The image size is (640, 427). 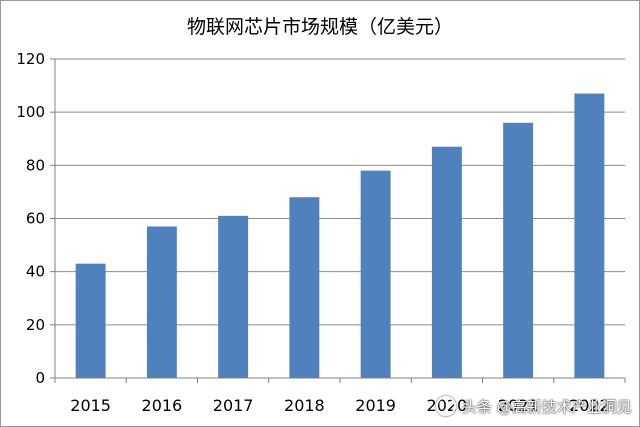 What do you see at coordinates (518, 405) in the screenshot?
I see `x-tick-label: 2021` at bounding box center [518, 405].